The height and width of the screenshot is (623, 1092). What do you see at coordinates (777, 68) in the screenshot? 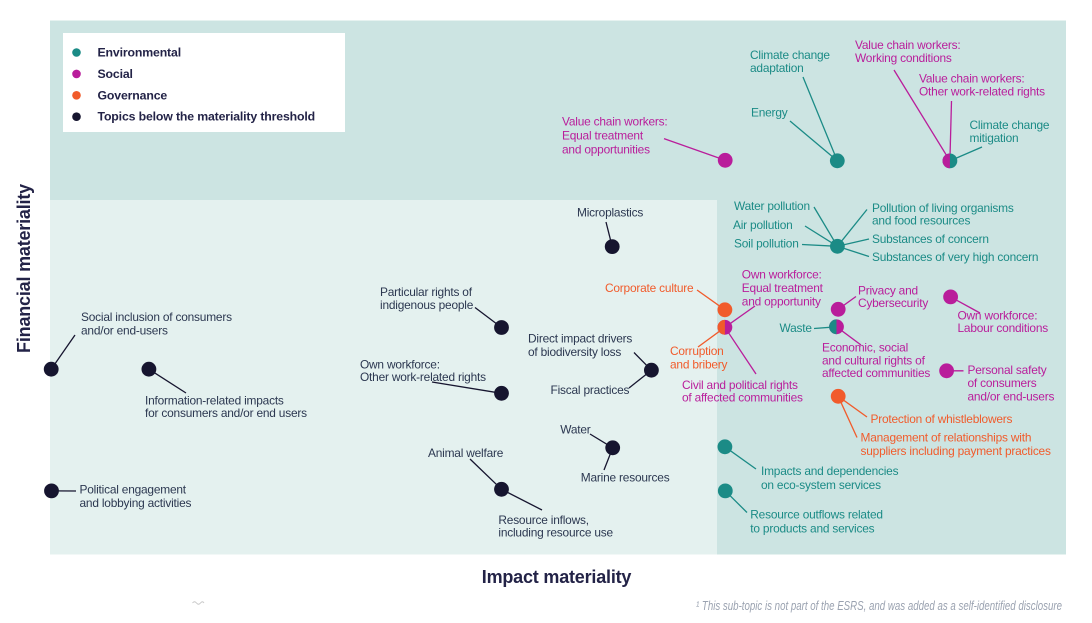
I see `svg-text: adaptation` at bounding box center [777, 68].